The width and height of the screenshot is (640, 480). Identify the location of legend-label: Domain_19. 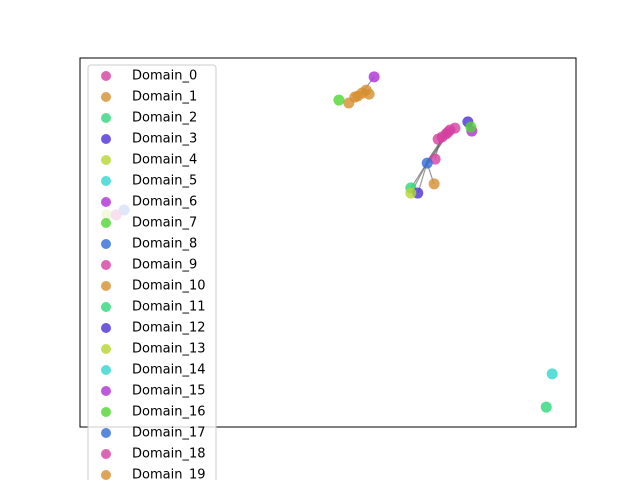
(169, 474).